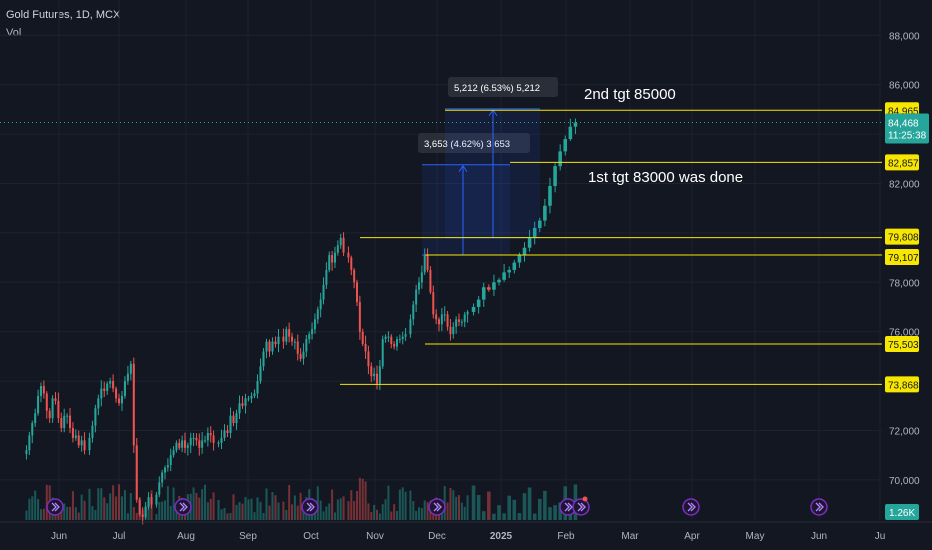 This screenshot has width=932, height=550. Describe the element at coordinates (755, 536) in the screenshot. I see `time-axis-tick: May` at that location.